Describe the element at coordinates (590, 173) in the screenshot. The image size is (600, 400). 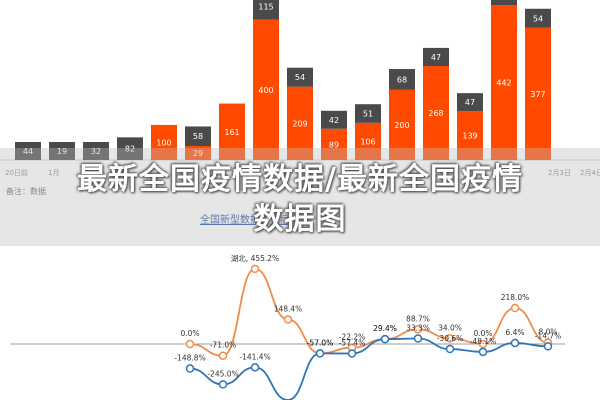
I see `bar-x-tick: 2月4日` at that location.